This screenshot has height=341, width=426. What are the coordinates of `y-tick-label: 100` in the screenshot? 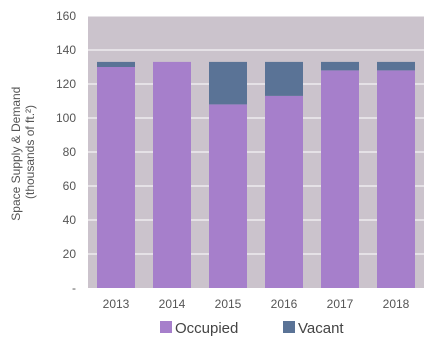 It's located at (66, 118).